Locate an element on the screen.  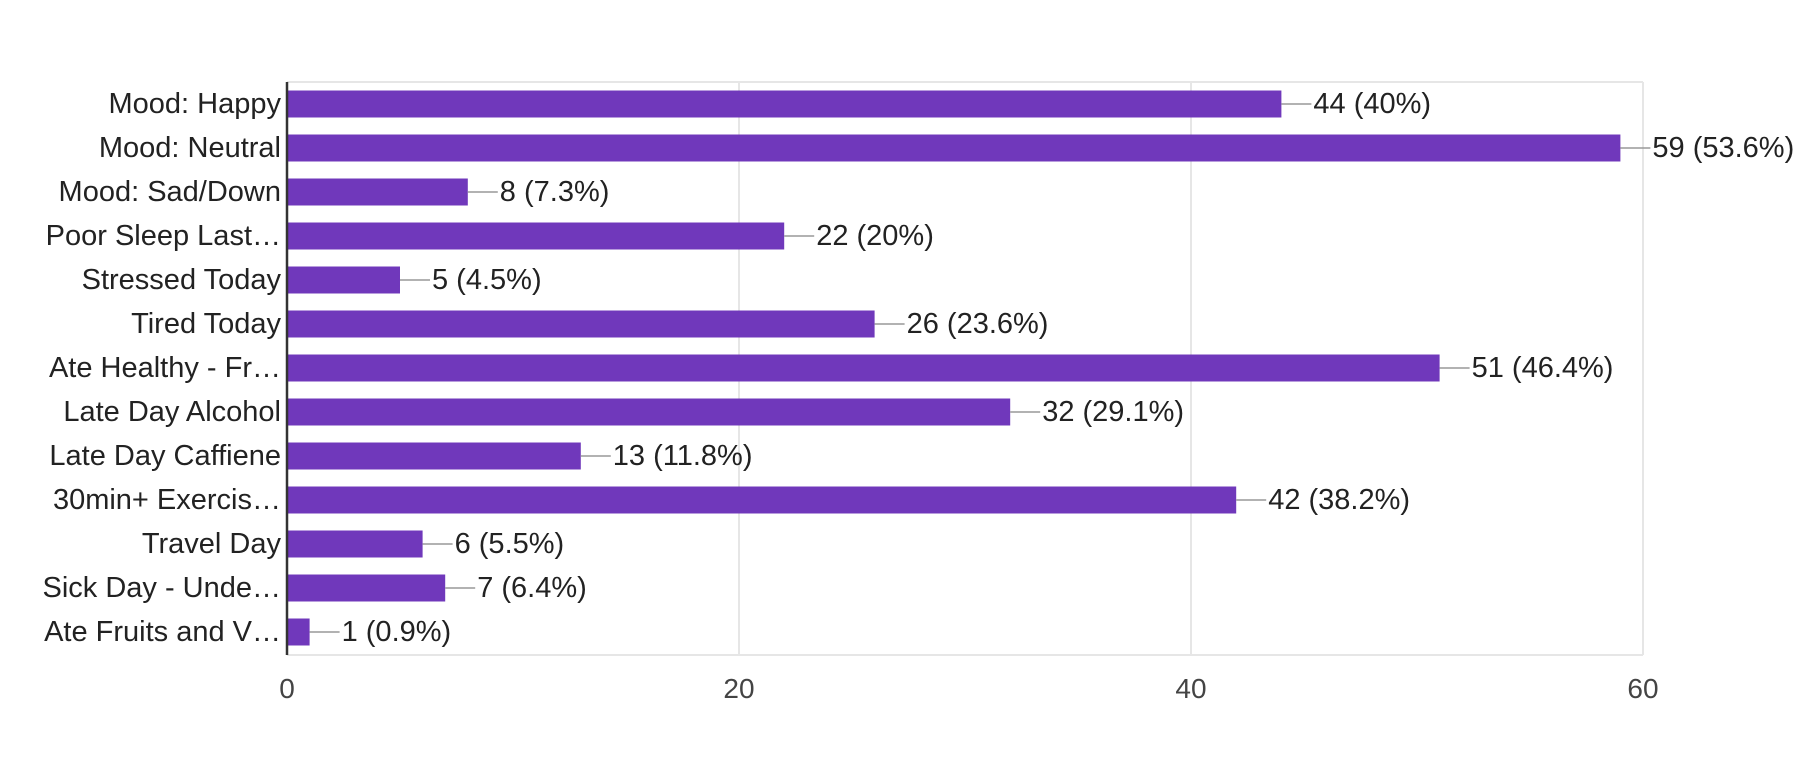
x-tick-label: 20 is located at coordinates (738, 688).